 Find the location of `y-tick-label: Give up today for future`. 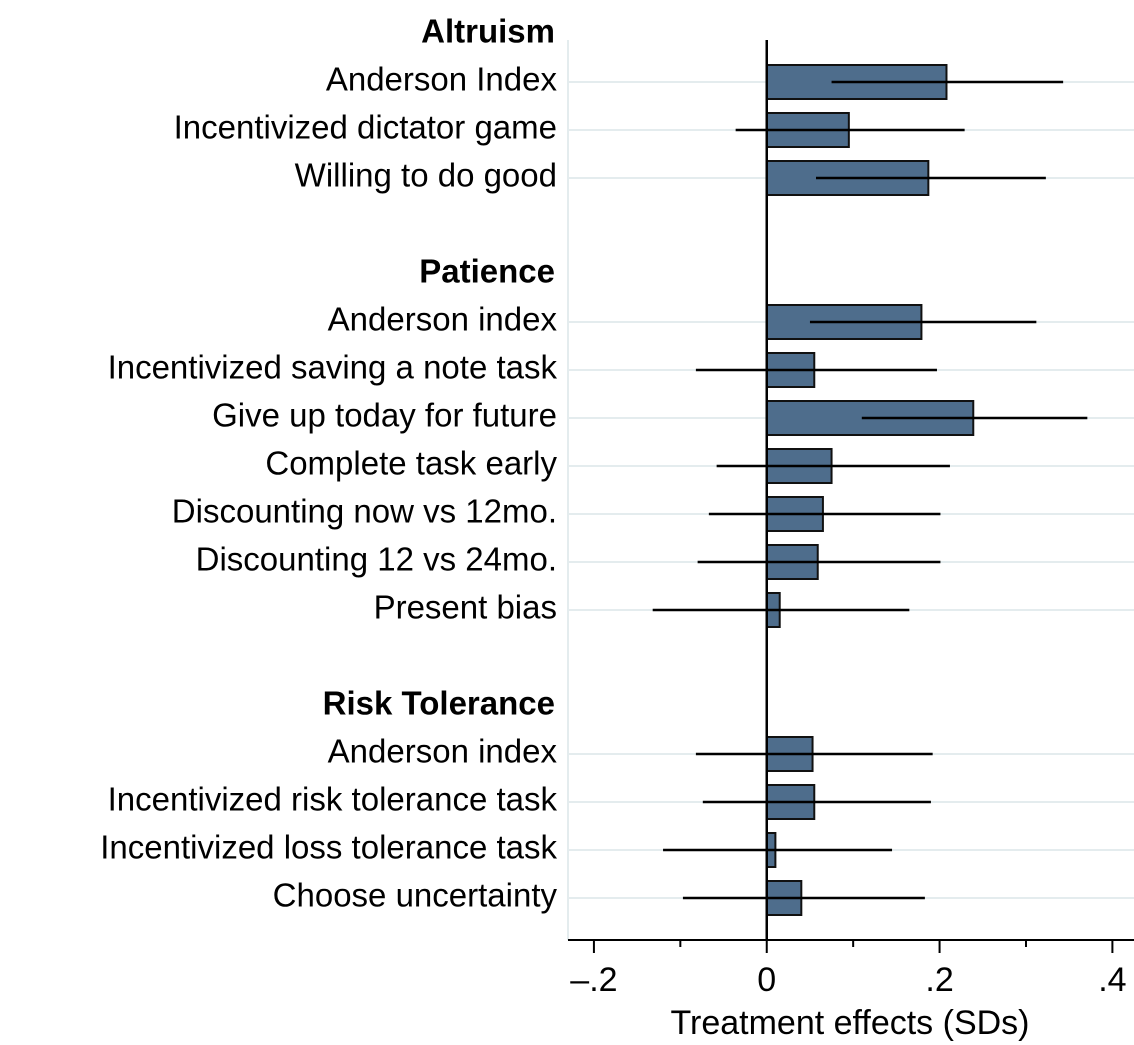

y-tick-label: Give up today for future is located at coordinates (384, 415).